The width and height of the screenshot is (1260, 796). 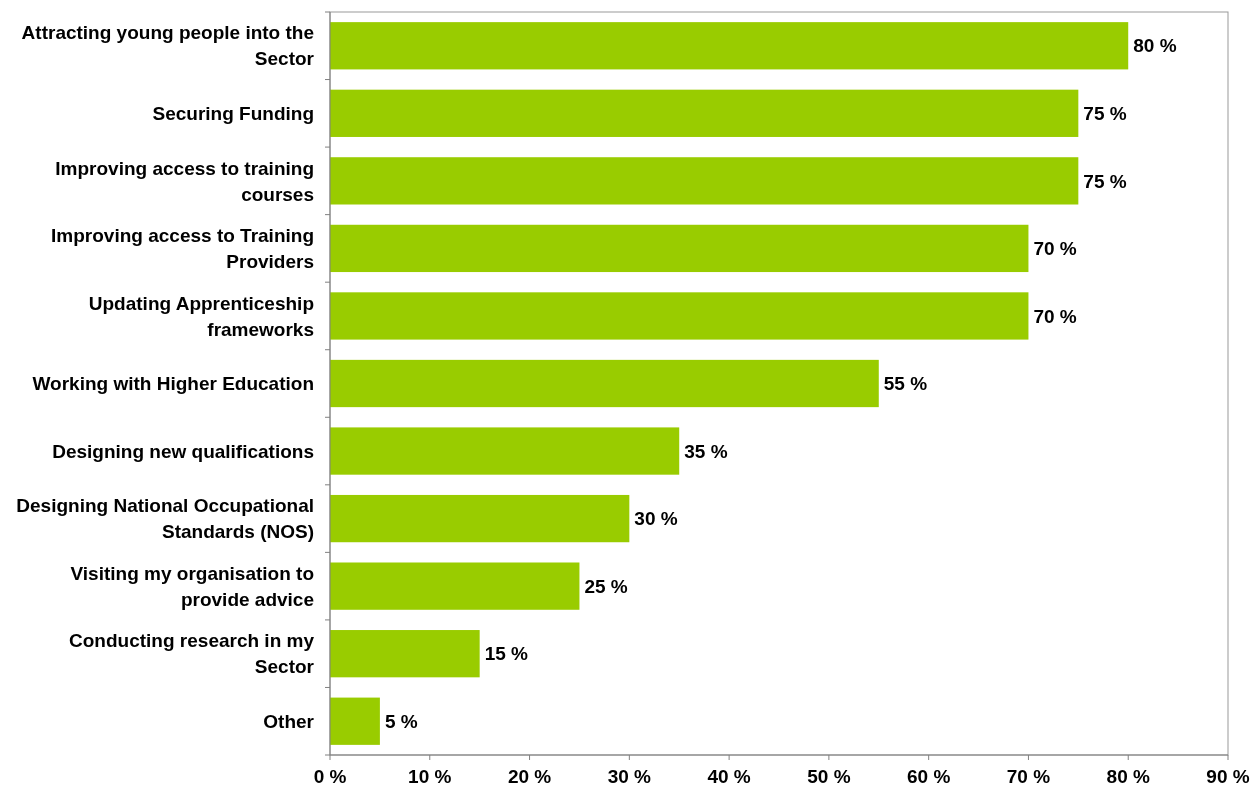 I want to click on y-tick-label: Working with Higher Education, so click(x=173, y=384).